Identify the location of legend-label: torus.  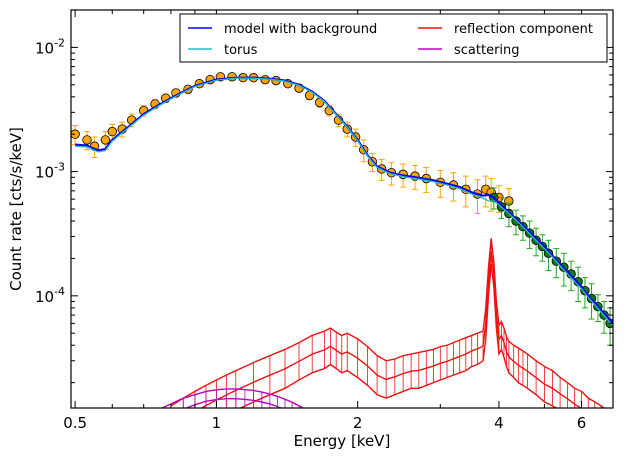
(241, 50).